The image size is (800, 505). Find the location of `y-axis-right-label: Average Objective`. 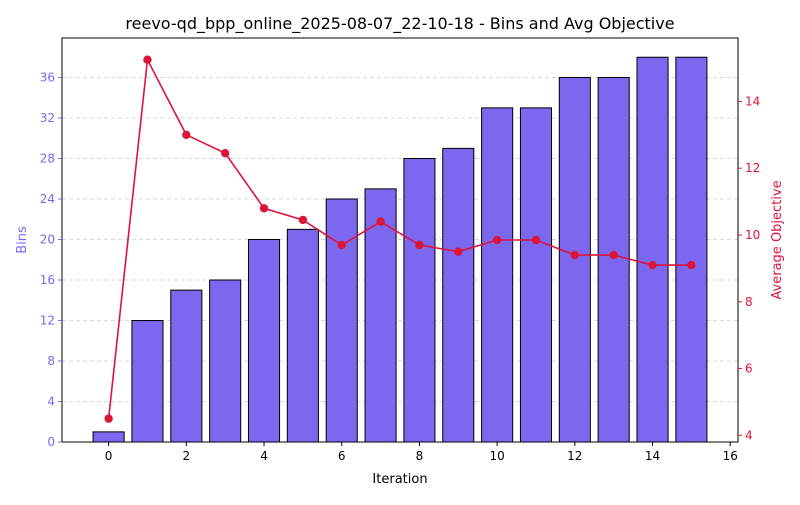

y-axis-right-label: Average Objective is located at coordinates (777, 239).